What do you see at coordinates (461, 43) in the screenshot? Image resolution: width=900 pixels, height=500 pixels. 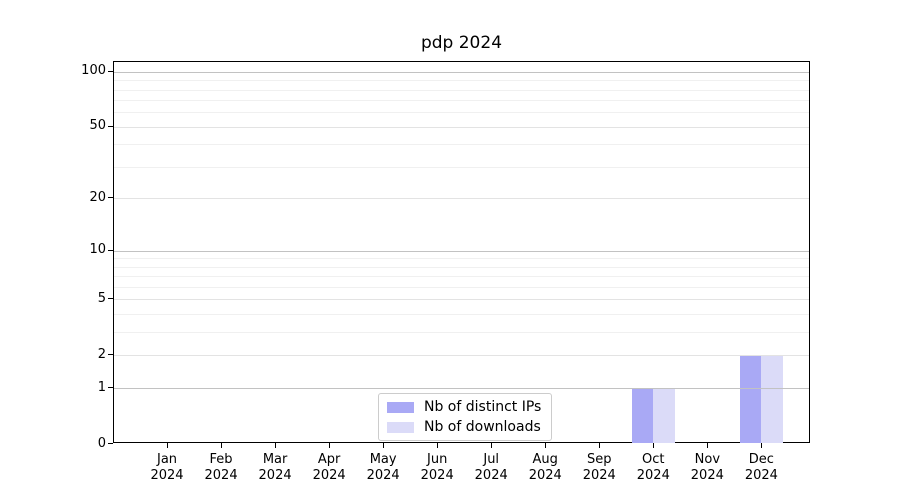 I see `chart-title: pdp 2024` at bounding box center [461, 43].